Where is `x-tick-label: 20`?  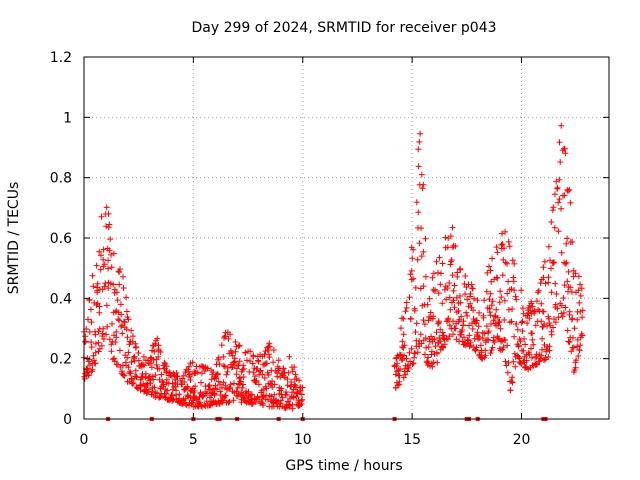
x-tick-label: 20 is located at coordinates (522, 440).